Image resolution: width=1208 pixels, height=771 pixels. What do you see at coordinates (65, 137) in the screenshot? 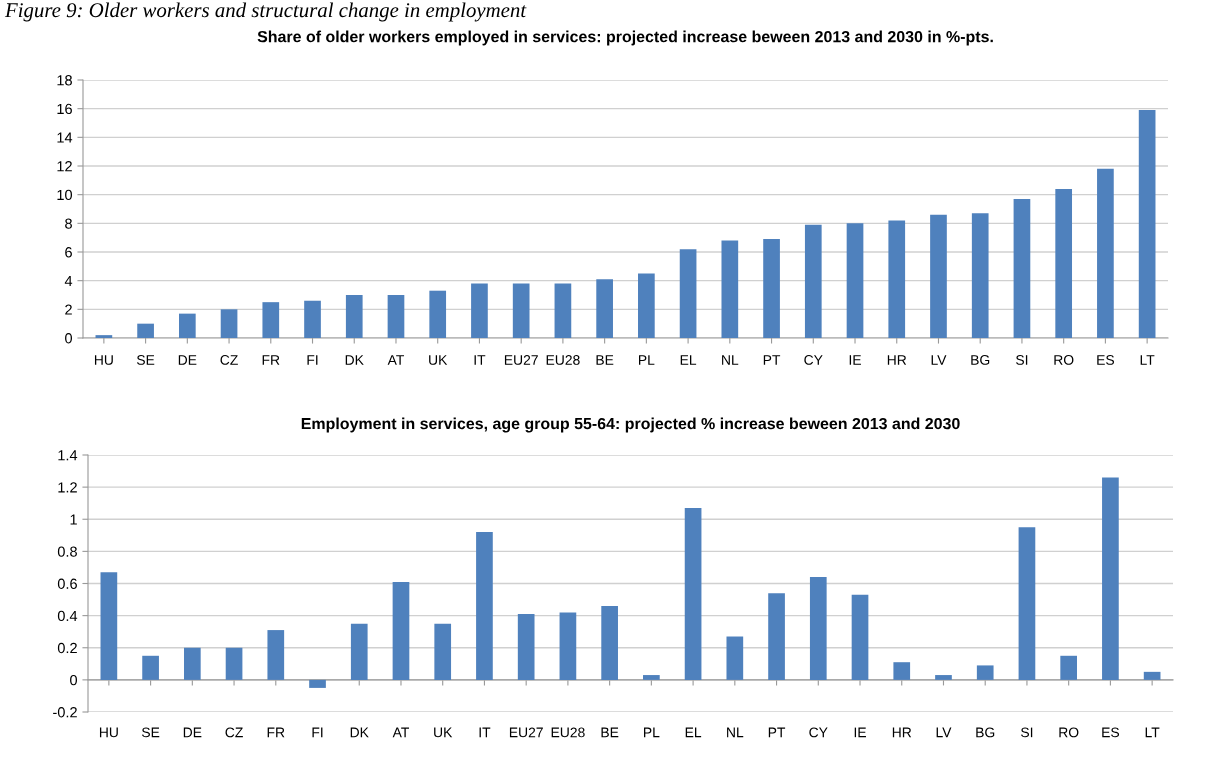
I see `y-tick-label: 14` at bounding box center [65, 137].